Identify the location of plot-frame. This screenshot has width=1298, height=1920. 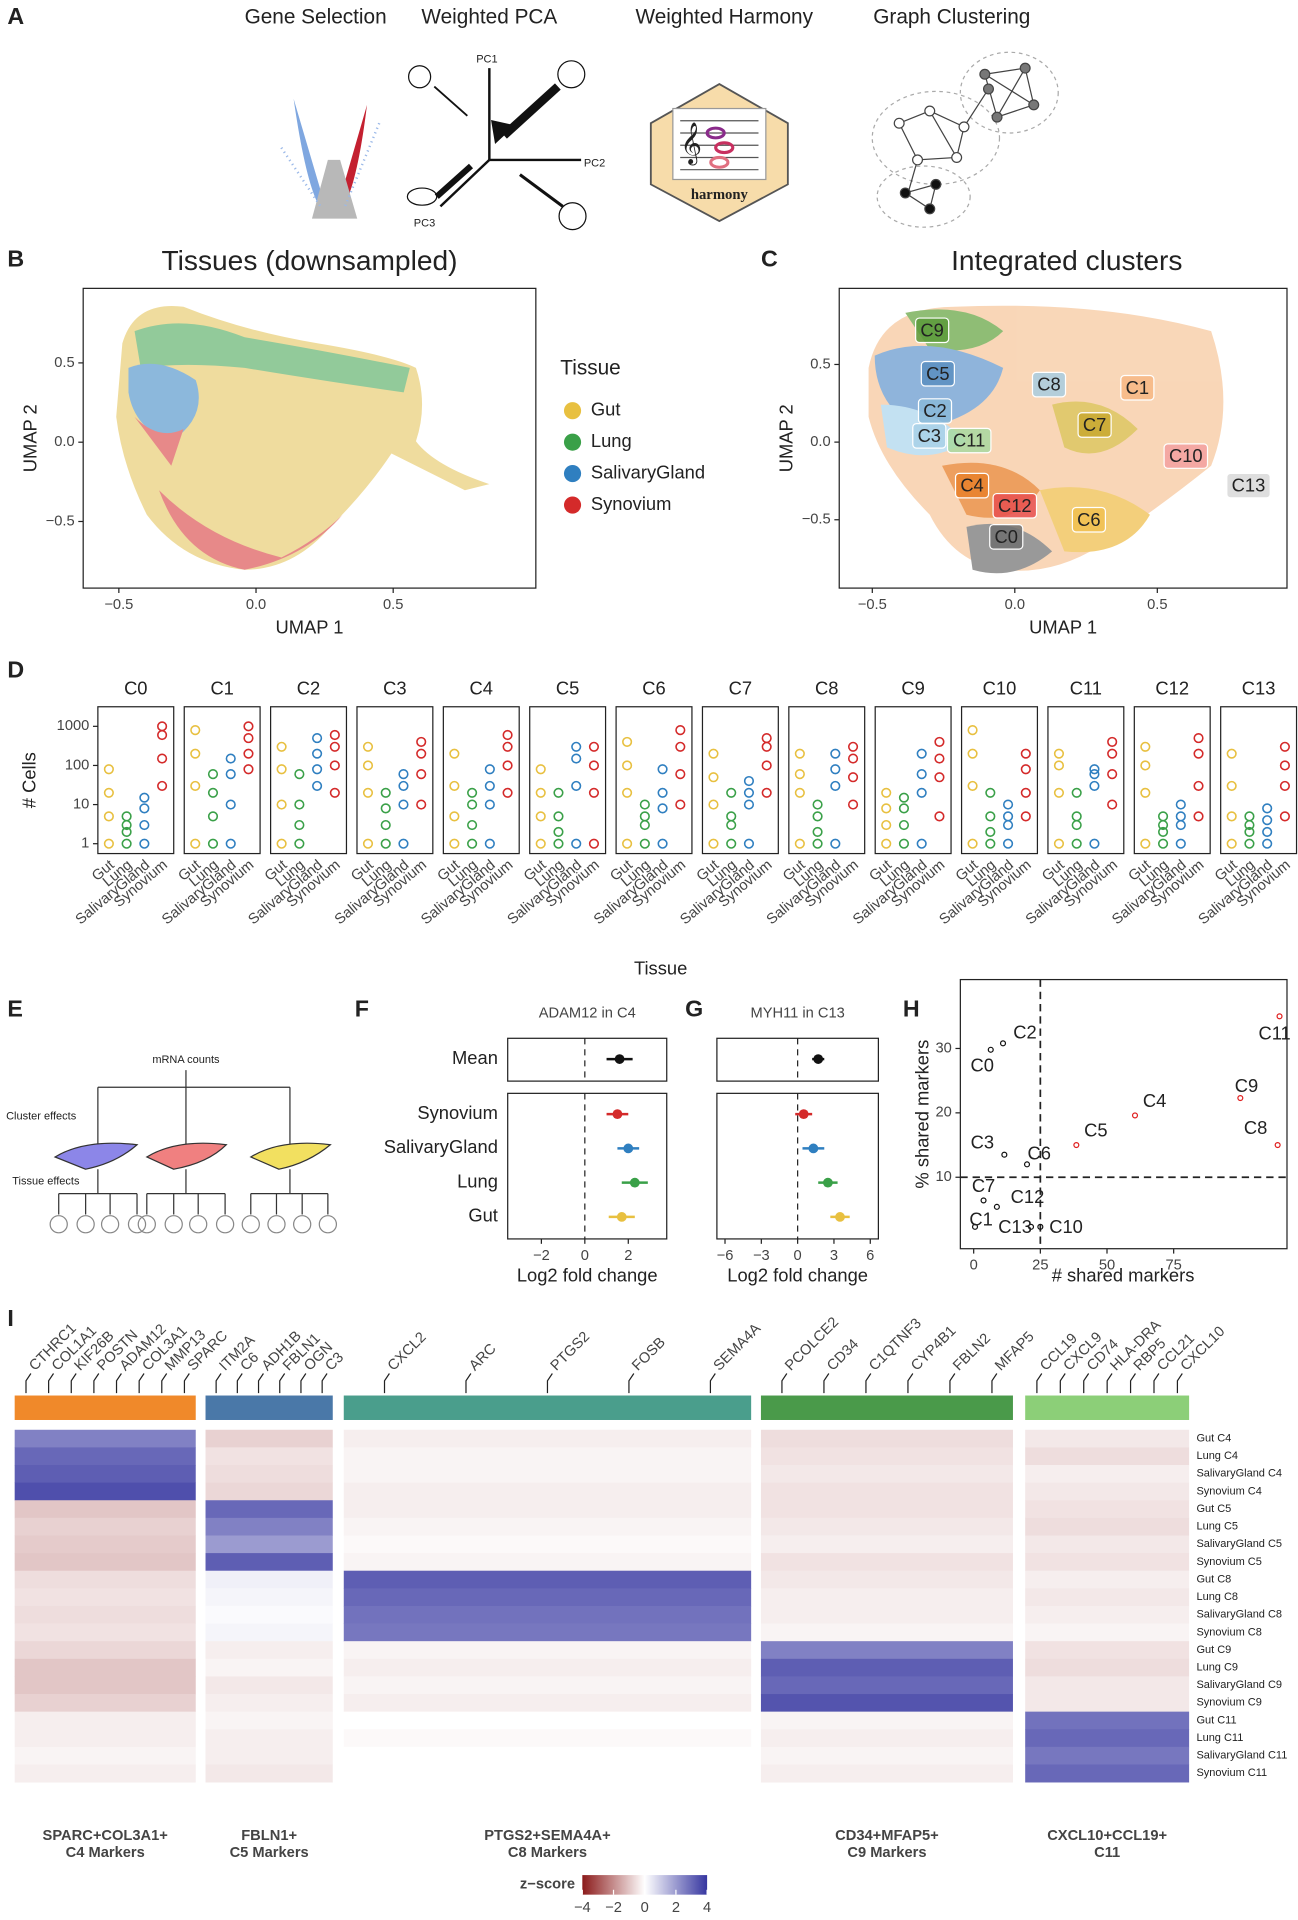
(309, 438).